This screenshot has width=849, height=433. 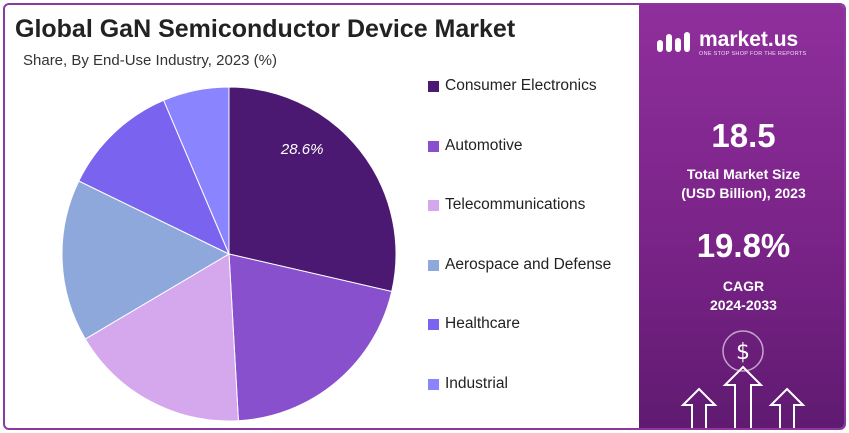 I want to click on legend-label: Telecommunications, so click(x=515, y=205).